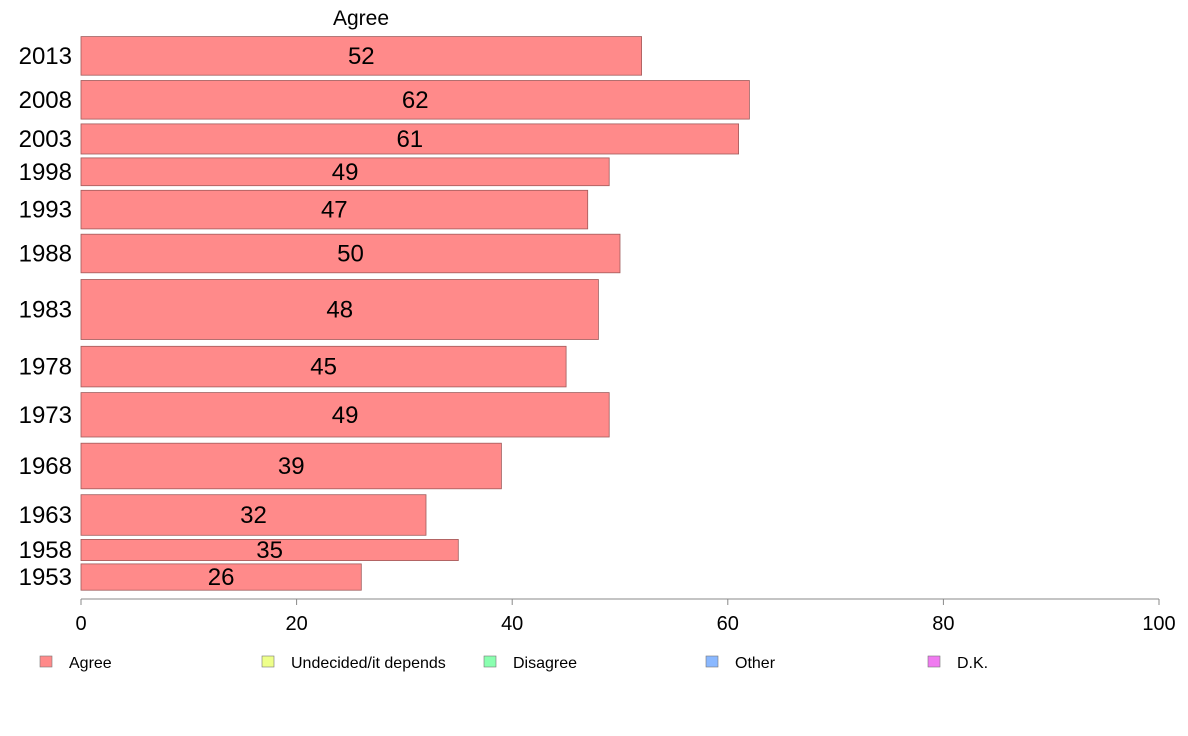 The height and width of the screenshot is (736, 1188). I want to click on value-label-1968: 39, so click(291, 466).